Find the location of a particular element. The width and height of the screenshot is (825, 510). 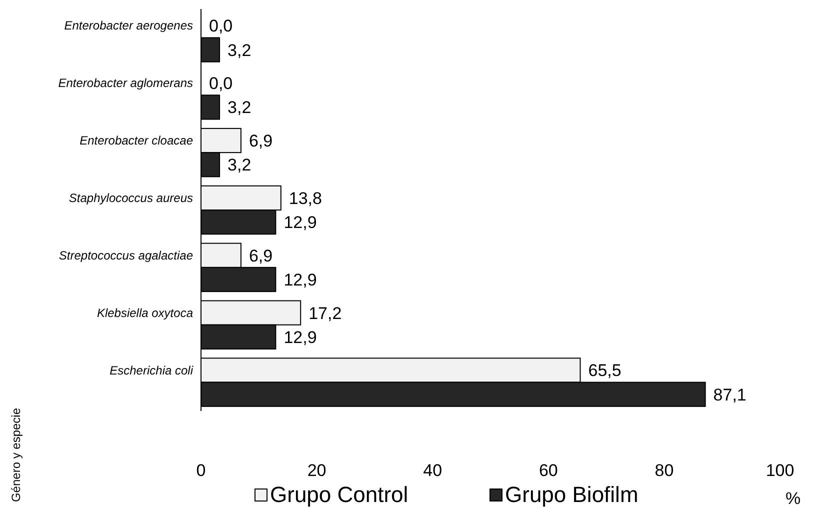

x-axis-title: % is located at coordinates (793, 498).